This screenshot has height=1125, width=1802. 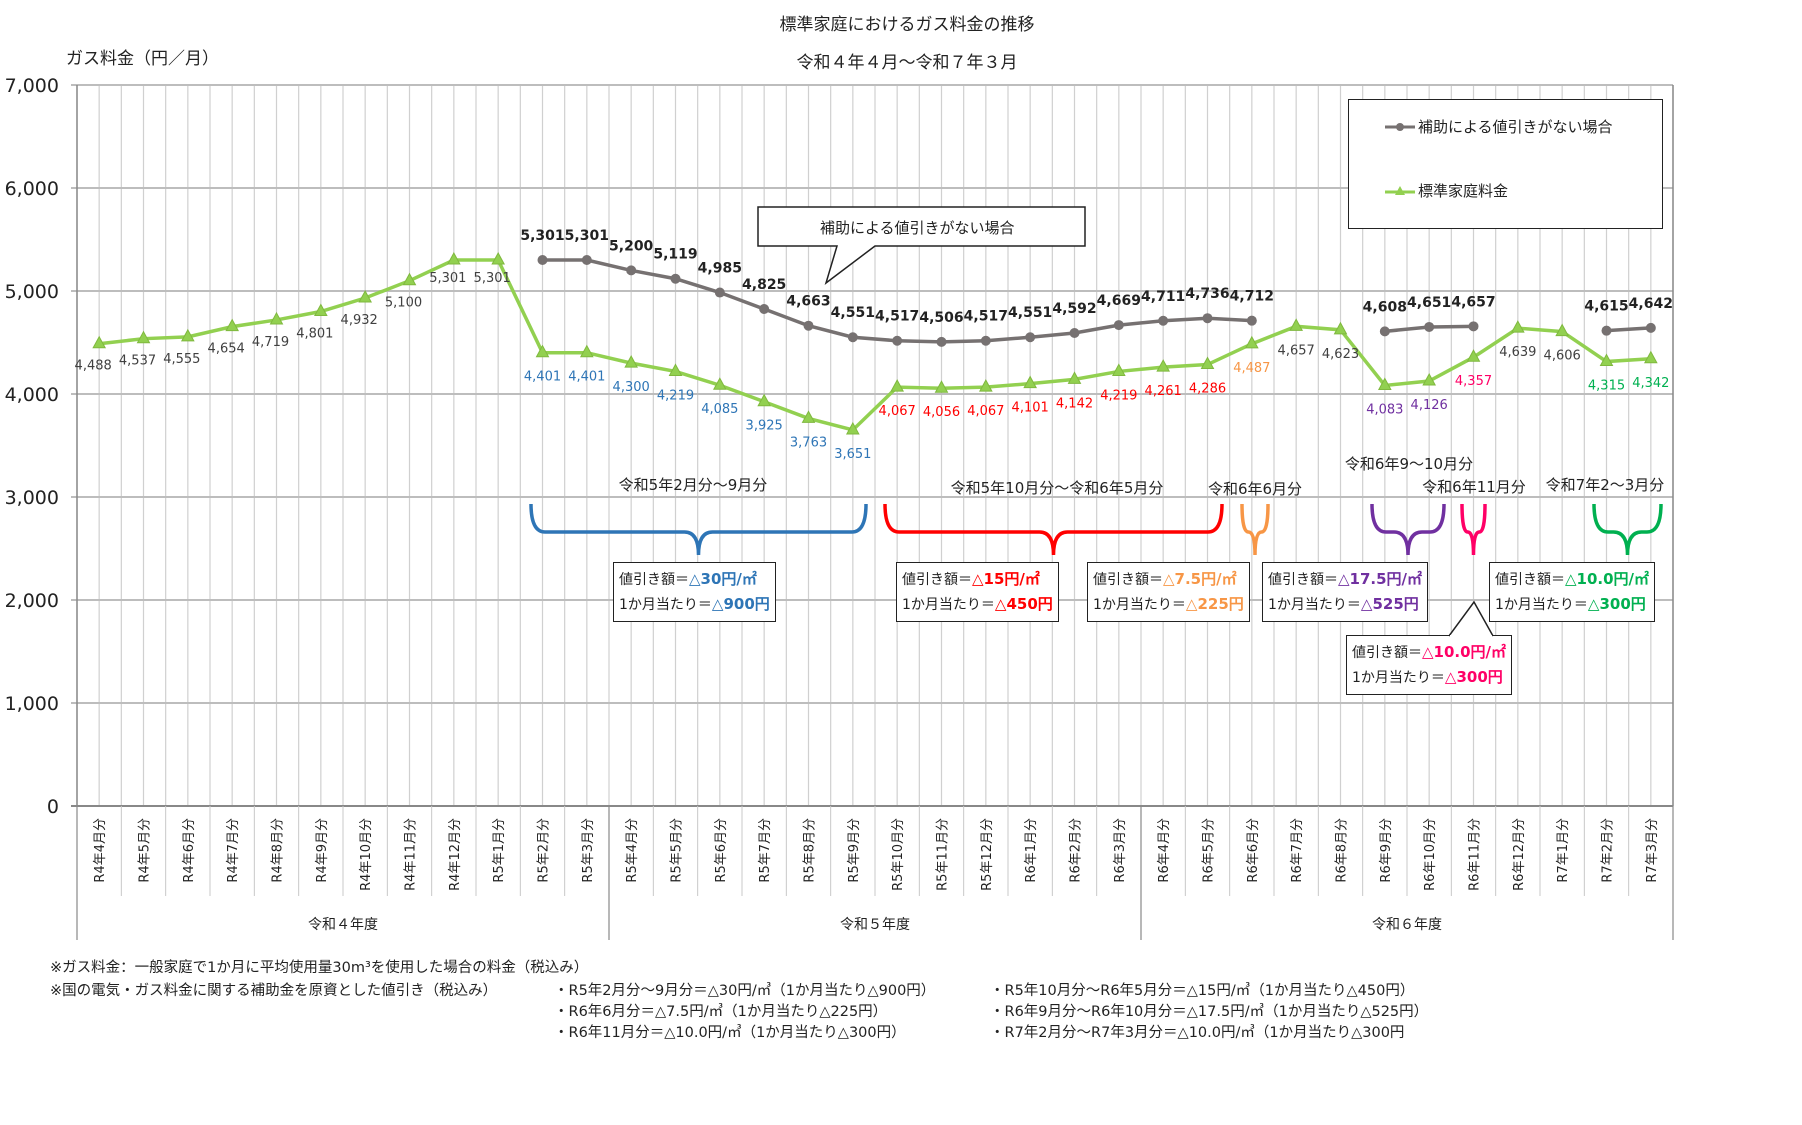 What do you see at coordinates (1006, 579) in the screenshot?
I see `rate-value: △15円/㎡` at bounding box center [1006, 579].